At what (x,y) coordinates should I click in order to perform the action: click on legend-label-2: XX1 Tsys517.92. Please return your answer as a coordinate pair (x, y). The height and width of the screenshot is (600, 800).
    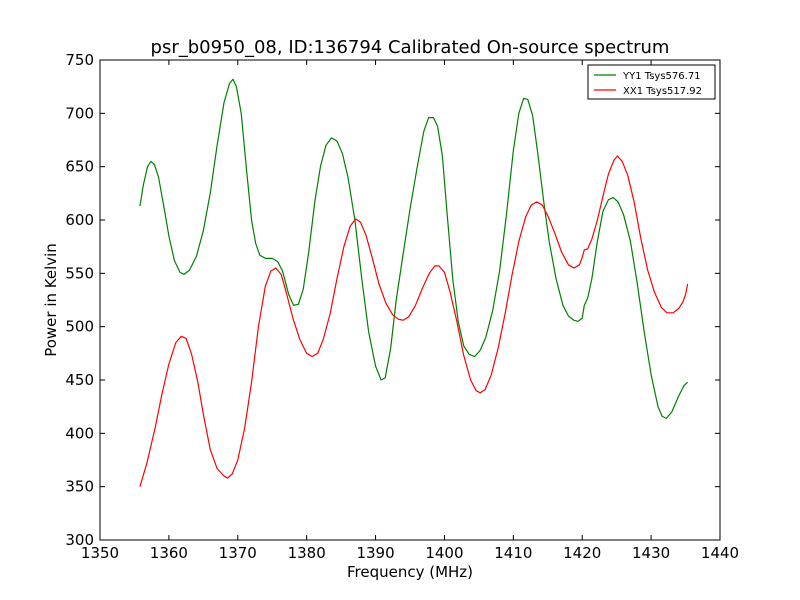
    Looking at the image, I should click on (662, 91).